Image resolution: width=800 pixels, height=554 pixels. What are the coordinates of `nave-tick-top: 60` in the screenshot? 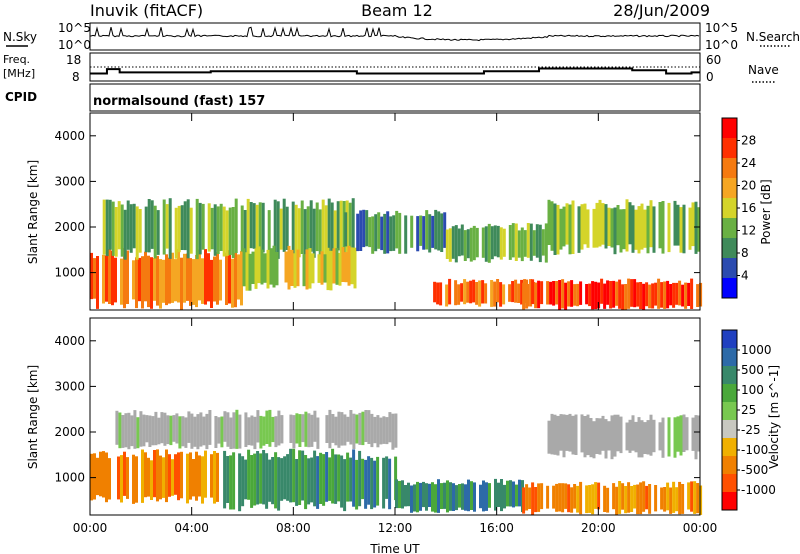 It's located at (713, 60).